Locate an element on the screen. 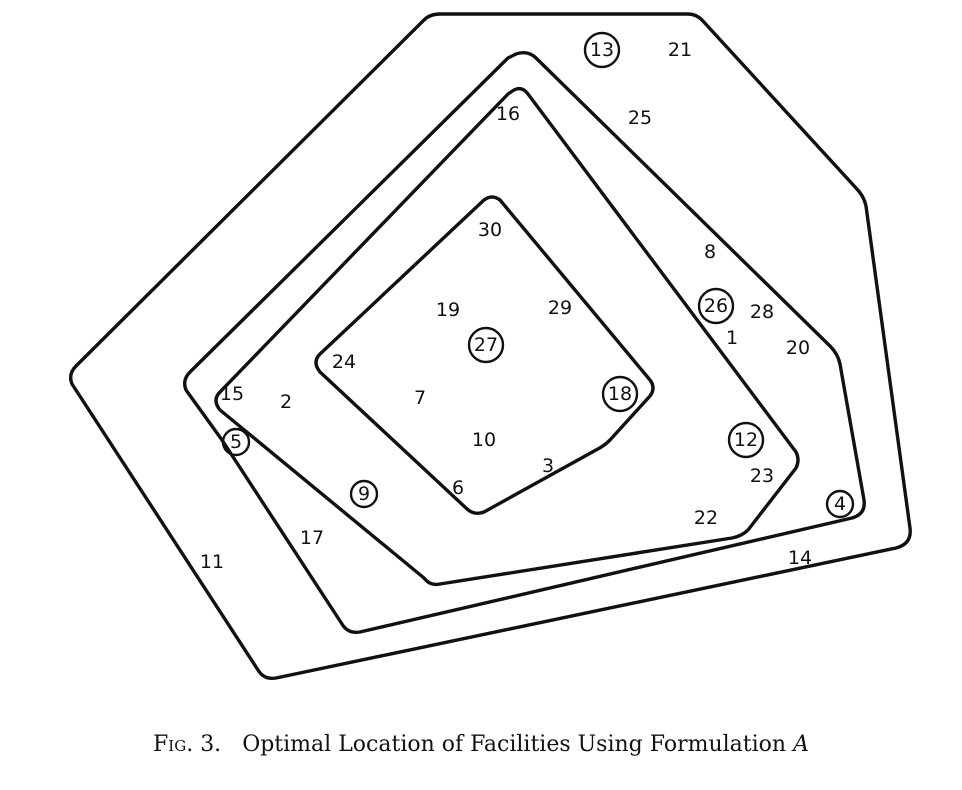  demand-node: 20 is located at coordinates (798, 348).